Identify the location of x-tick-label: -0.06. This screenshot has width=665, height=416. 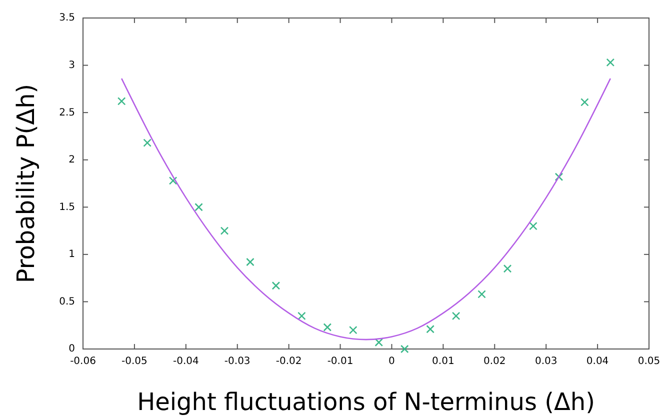
(83, 361).